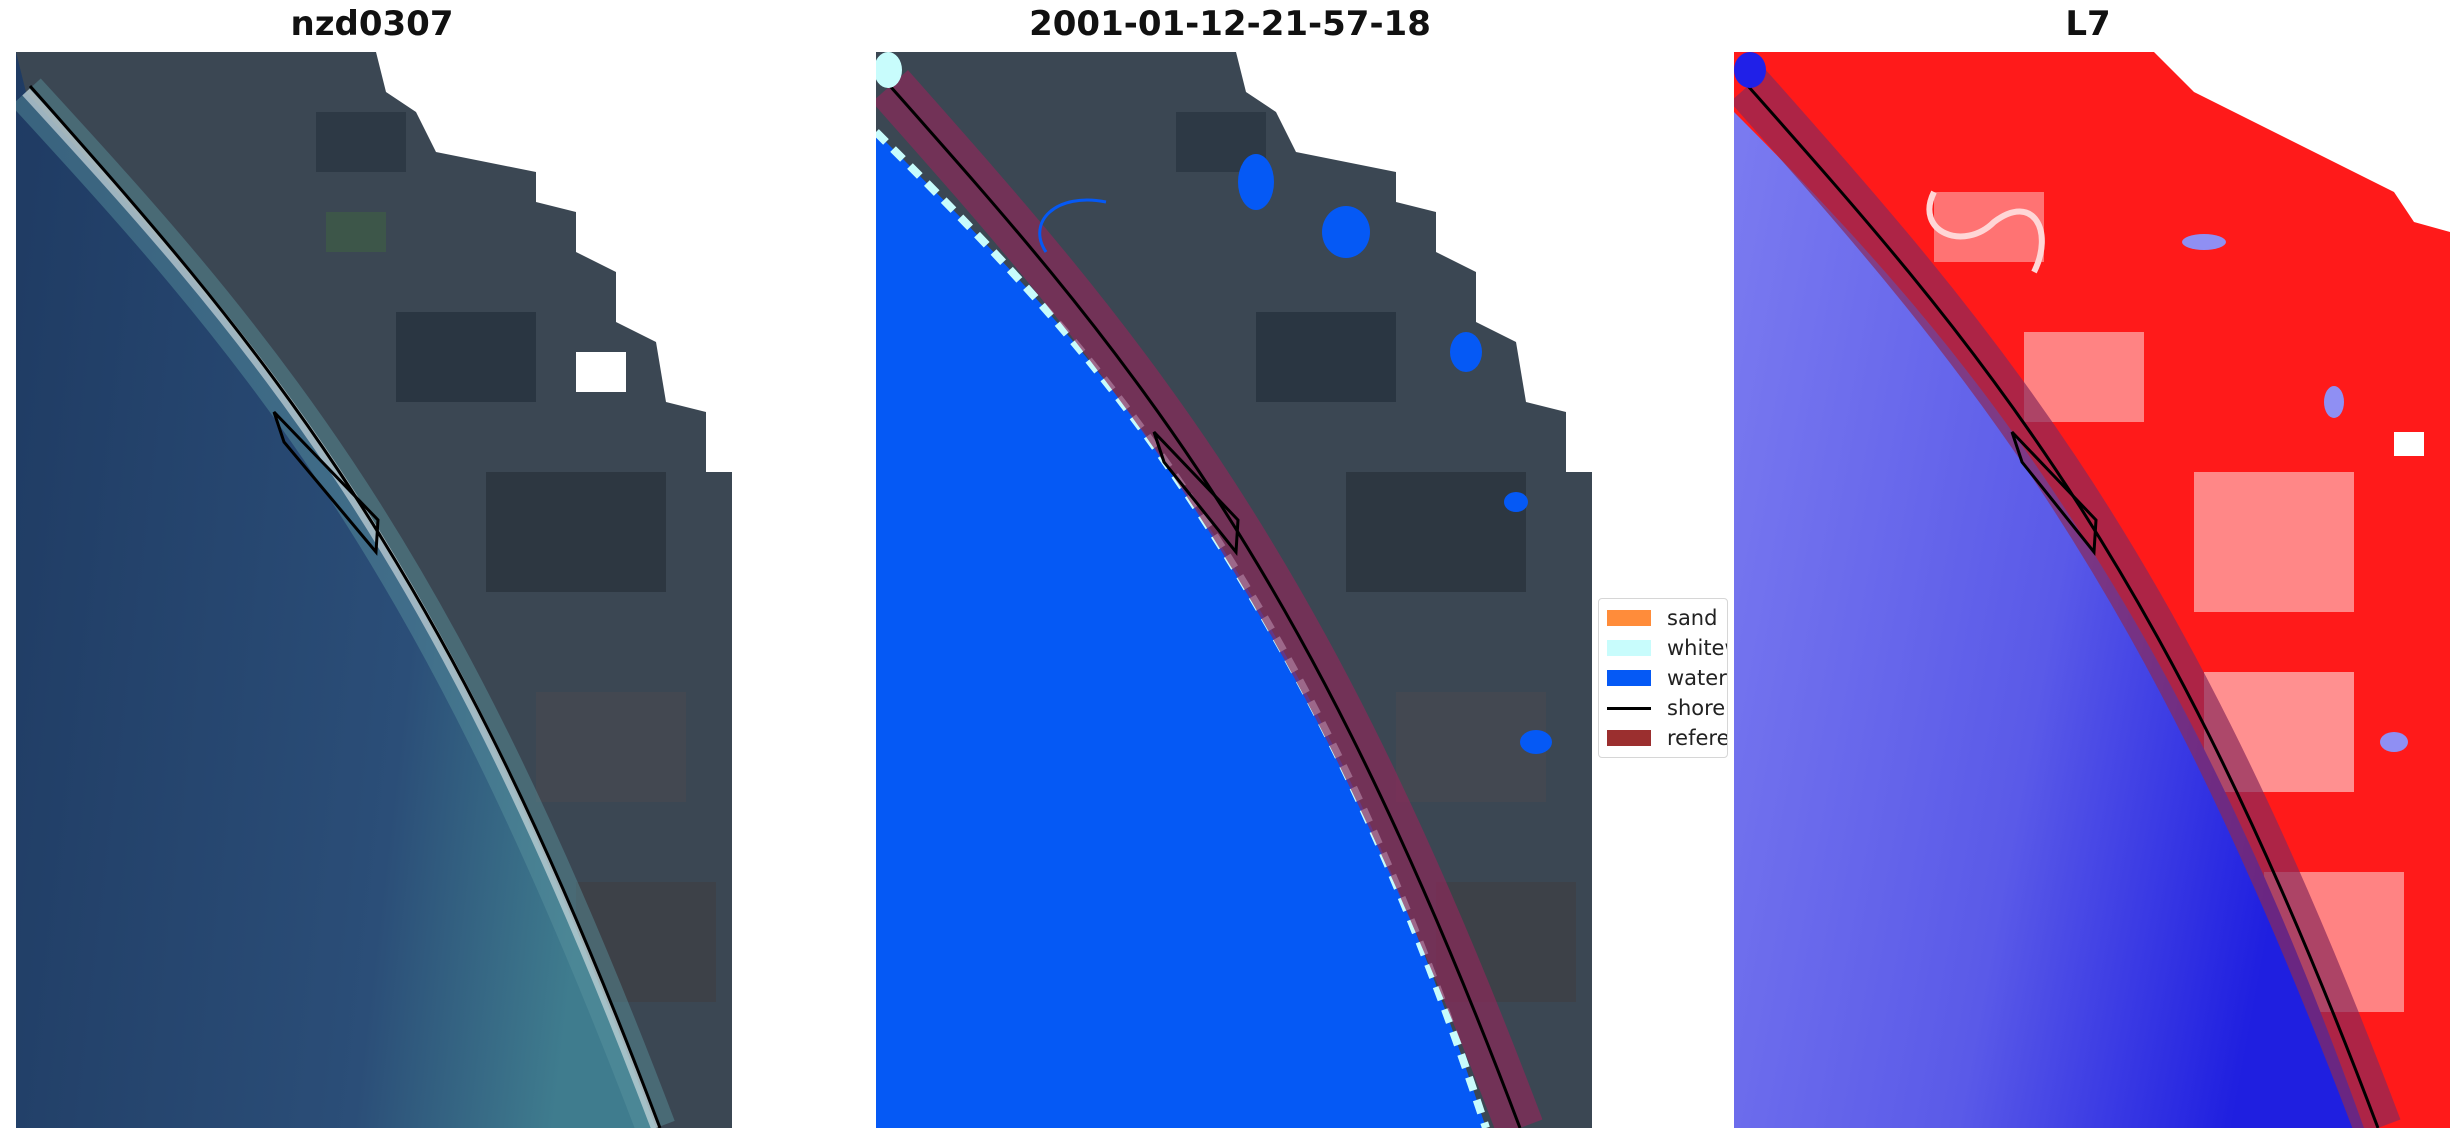  What do you see at coordinates (372, 24) in the screenshot?
I see `panel-title-rgb: nzd0307` at bounding box center [372, 24].